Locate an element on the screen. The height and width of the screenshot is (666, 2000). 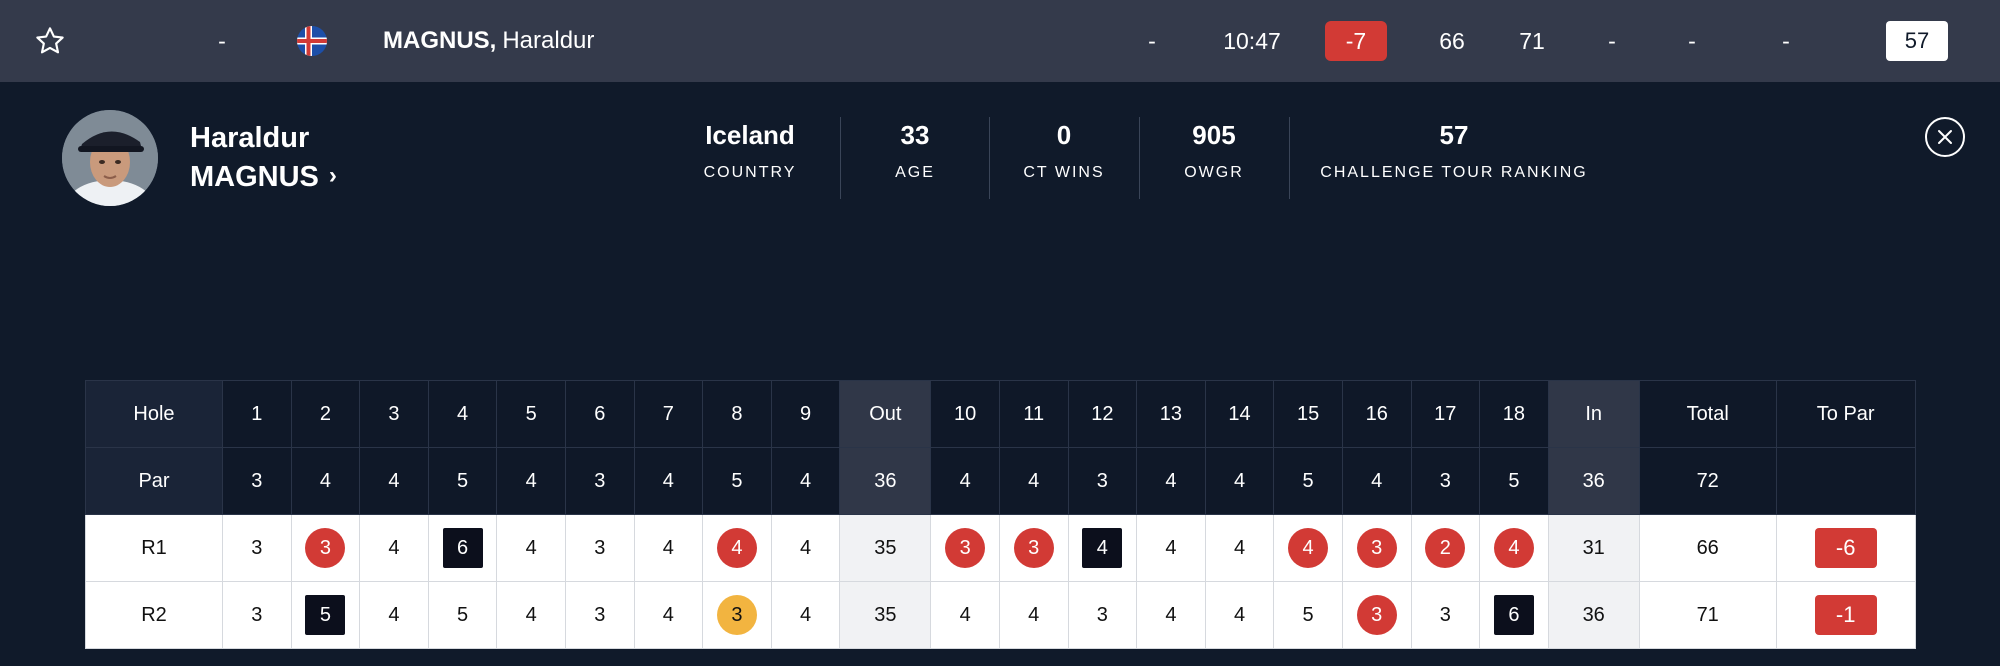
close-button is located at coordinates (1945, 137).